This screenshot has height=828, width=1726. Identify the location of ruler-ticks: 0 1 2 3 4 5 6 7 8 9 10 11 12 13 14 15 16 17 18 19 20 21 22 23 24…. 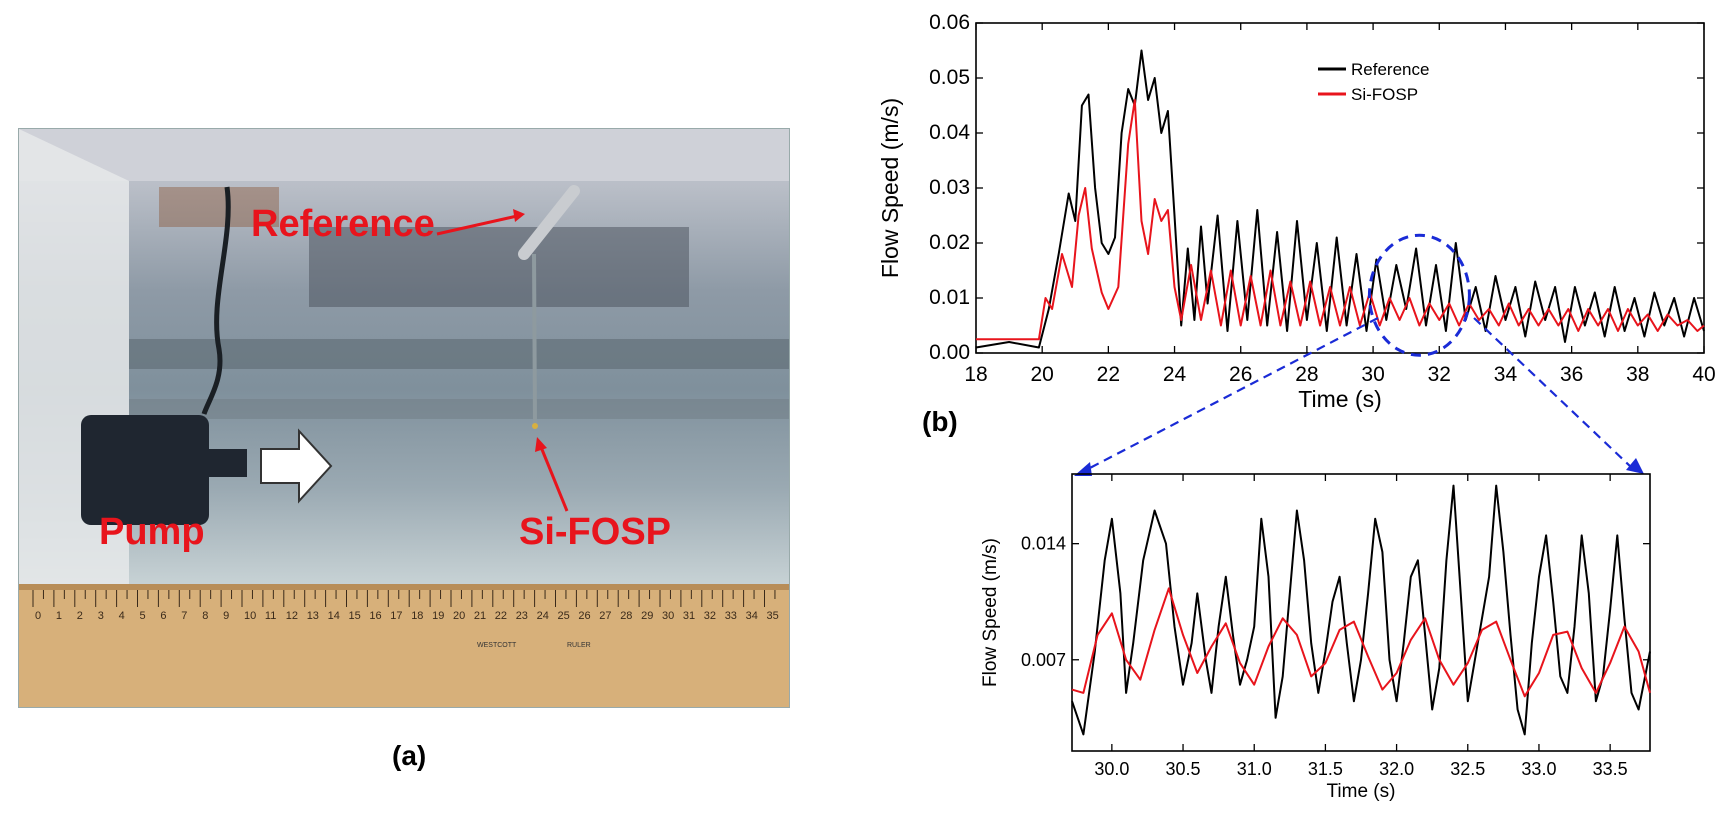
(405, 606).